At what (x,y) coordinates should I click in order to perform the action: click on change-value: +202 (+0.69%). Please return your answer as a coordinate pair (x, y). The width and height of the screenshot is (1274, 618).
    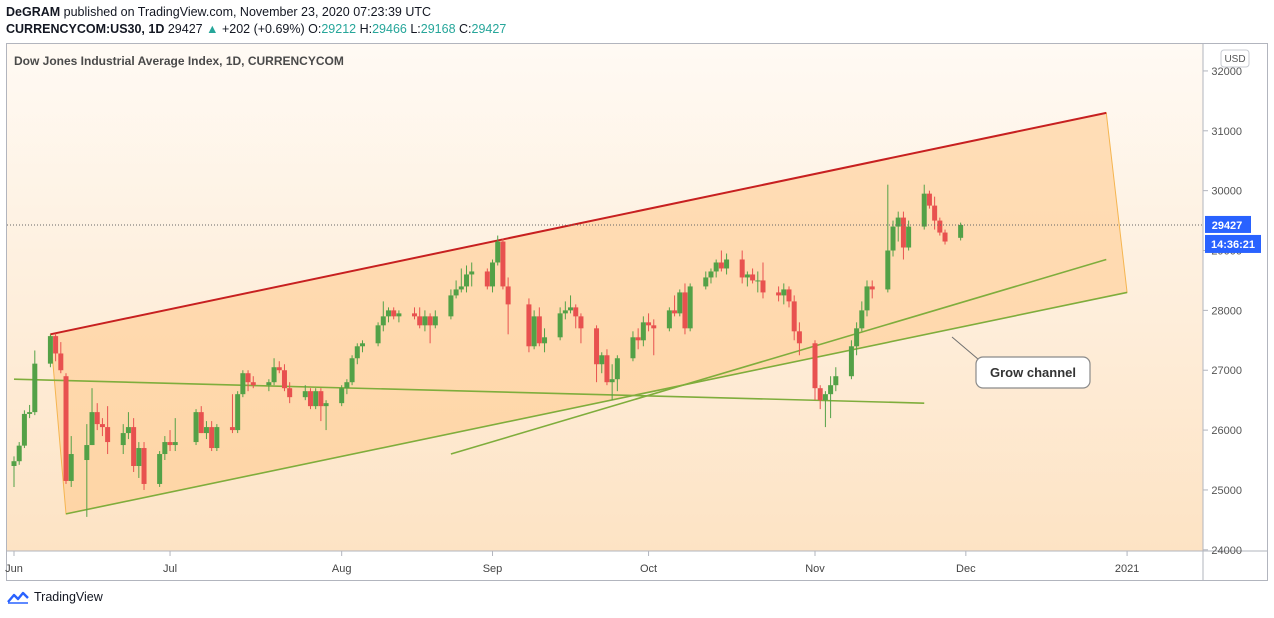
    Looking at the image, I should click on (263, 29).